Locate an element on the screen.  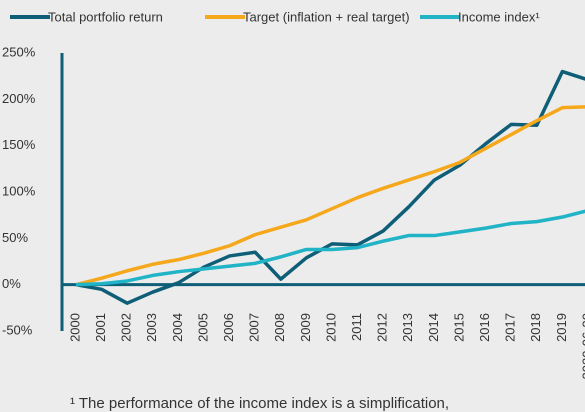
x-tick-label: 2004 is located at coordinates (177, 327).